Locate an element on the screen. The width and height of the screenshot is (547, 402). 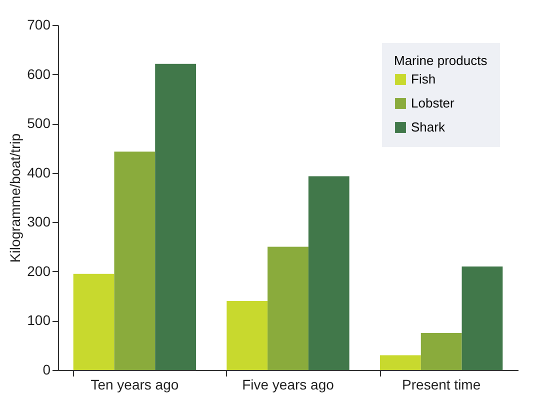
legend-label: Shark is located at coordinates (428, 127).